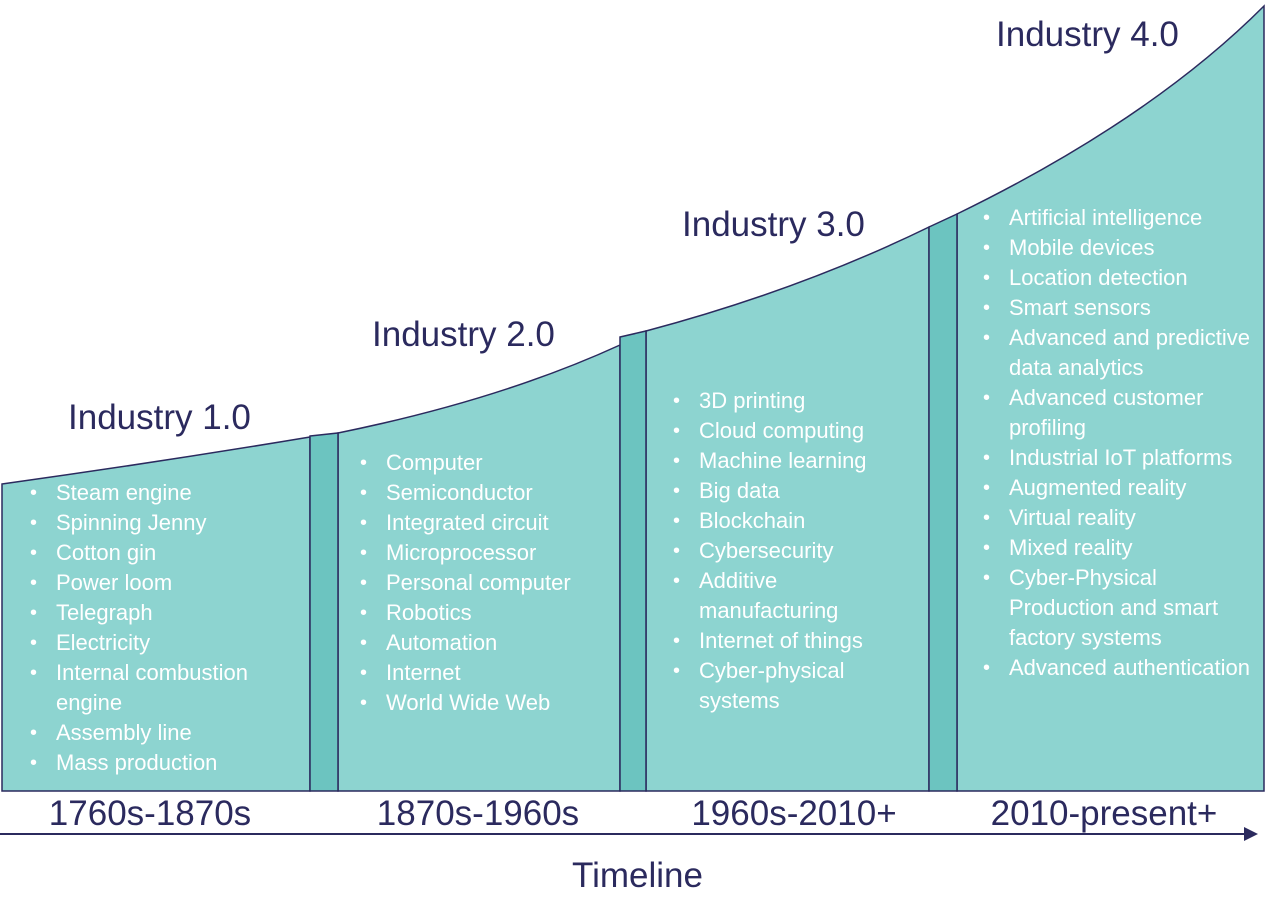 This screenshot has height=920, width=1271. What do you see at coordinates (166, 553) in the screenshot?
I see `list-item: Cotton gin` at bounding box center [166, 553].